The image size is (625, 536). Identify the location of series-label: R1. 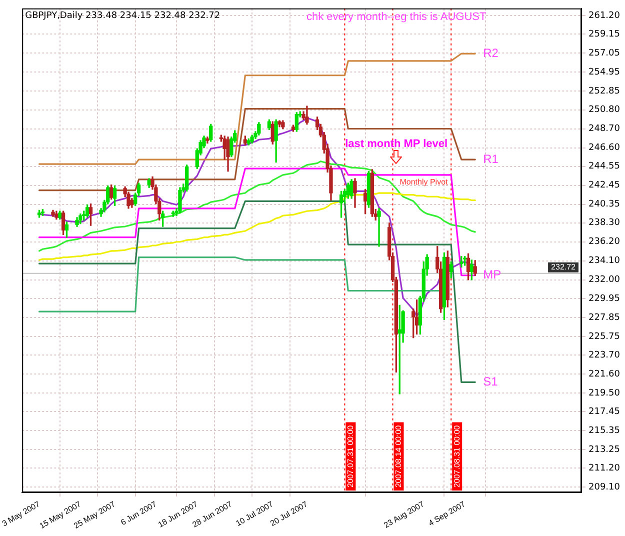
(491, 159).